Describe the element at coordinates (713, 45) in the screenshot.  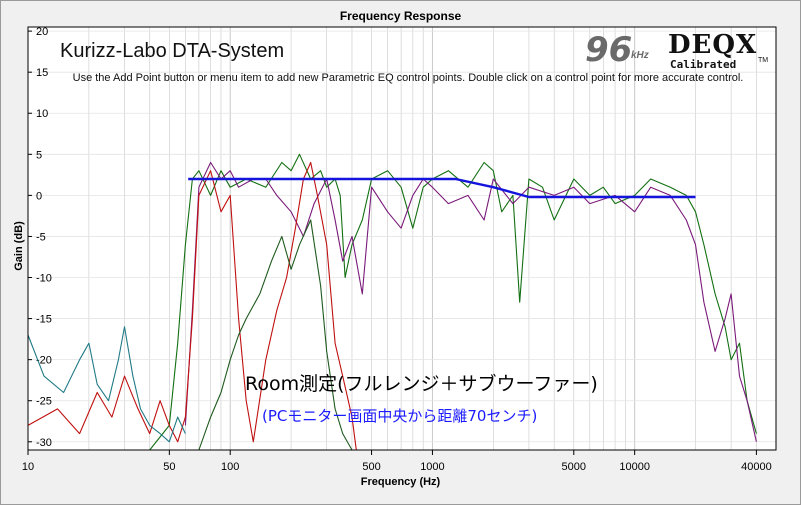
I see `brand-logo: DEQX` at that location.